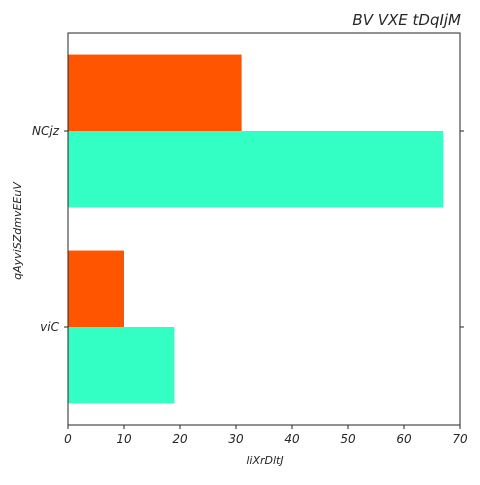 The width and height of the screenshot is (480, 485). Describe the element at coordinates (180, 439) in the screenshot. I see `x-tick-label-20: 20` at that location.